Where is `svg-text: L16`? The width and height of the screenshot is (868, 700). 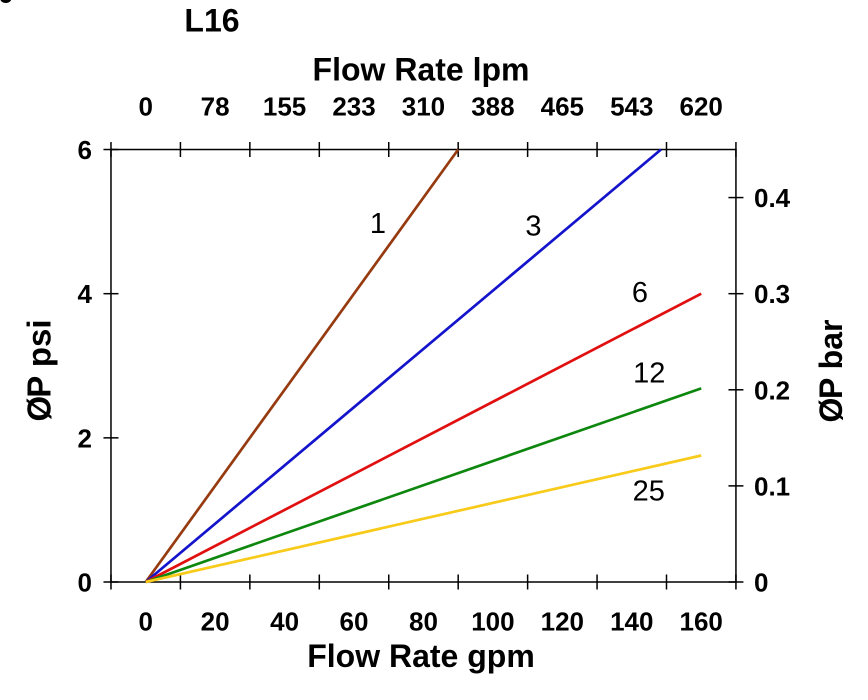 svg-text: L16 is located at coordinates (211, 21).